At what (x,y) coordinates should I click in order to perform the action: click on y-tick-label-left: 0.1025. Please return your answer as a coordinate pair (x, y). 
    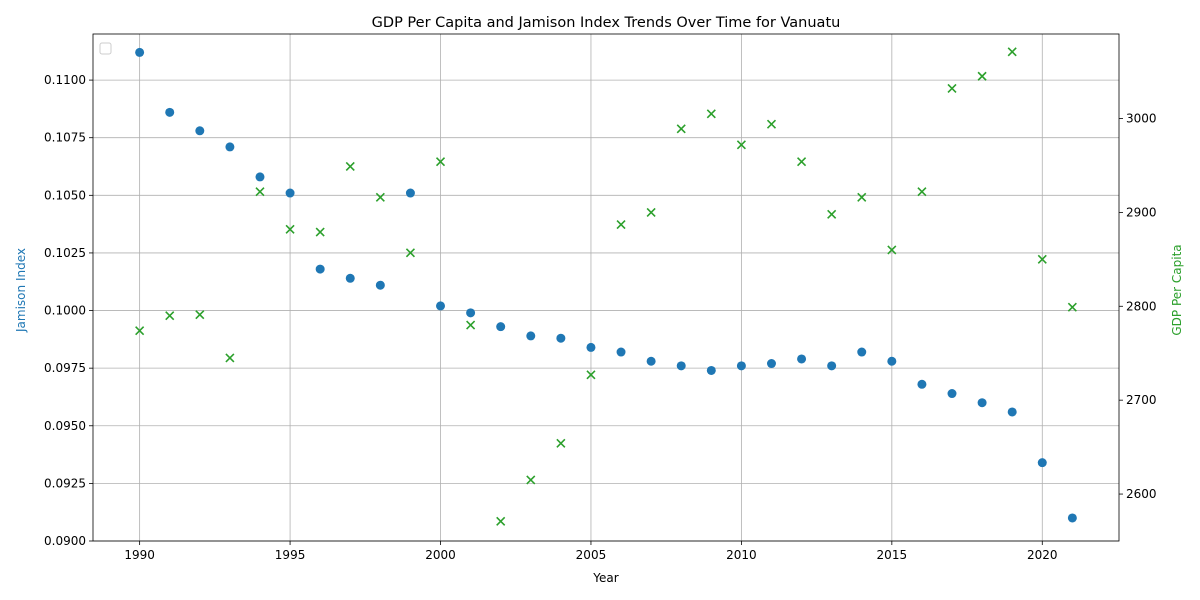
    Looking at the image, I should click on (65, 253).